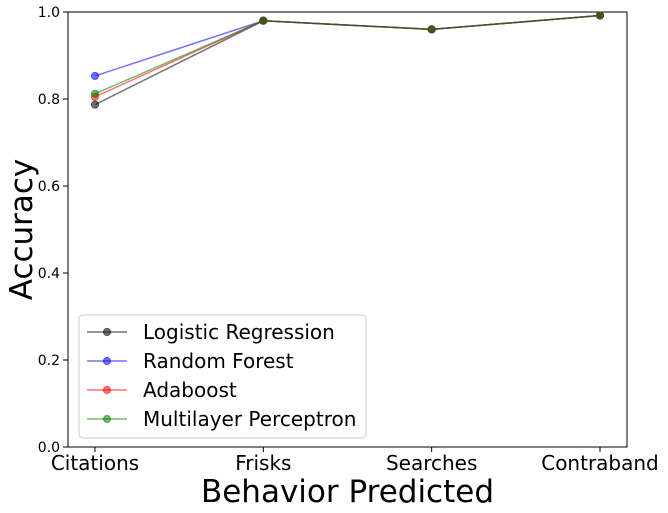 The width and height of the screenshot is (668, 513). What do you see at coordinates (22, 230) in the screenshot?
I see `y-axis-label: Accuracy` at bounding box center [22, 230].